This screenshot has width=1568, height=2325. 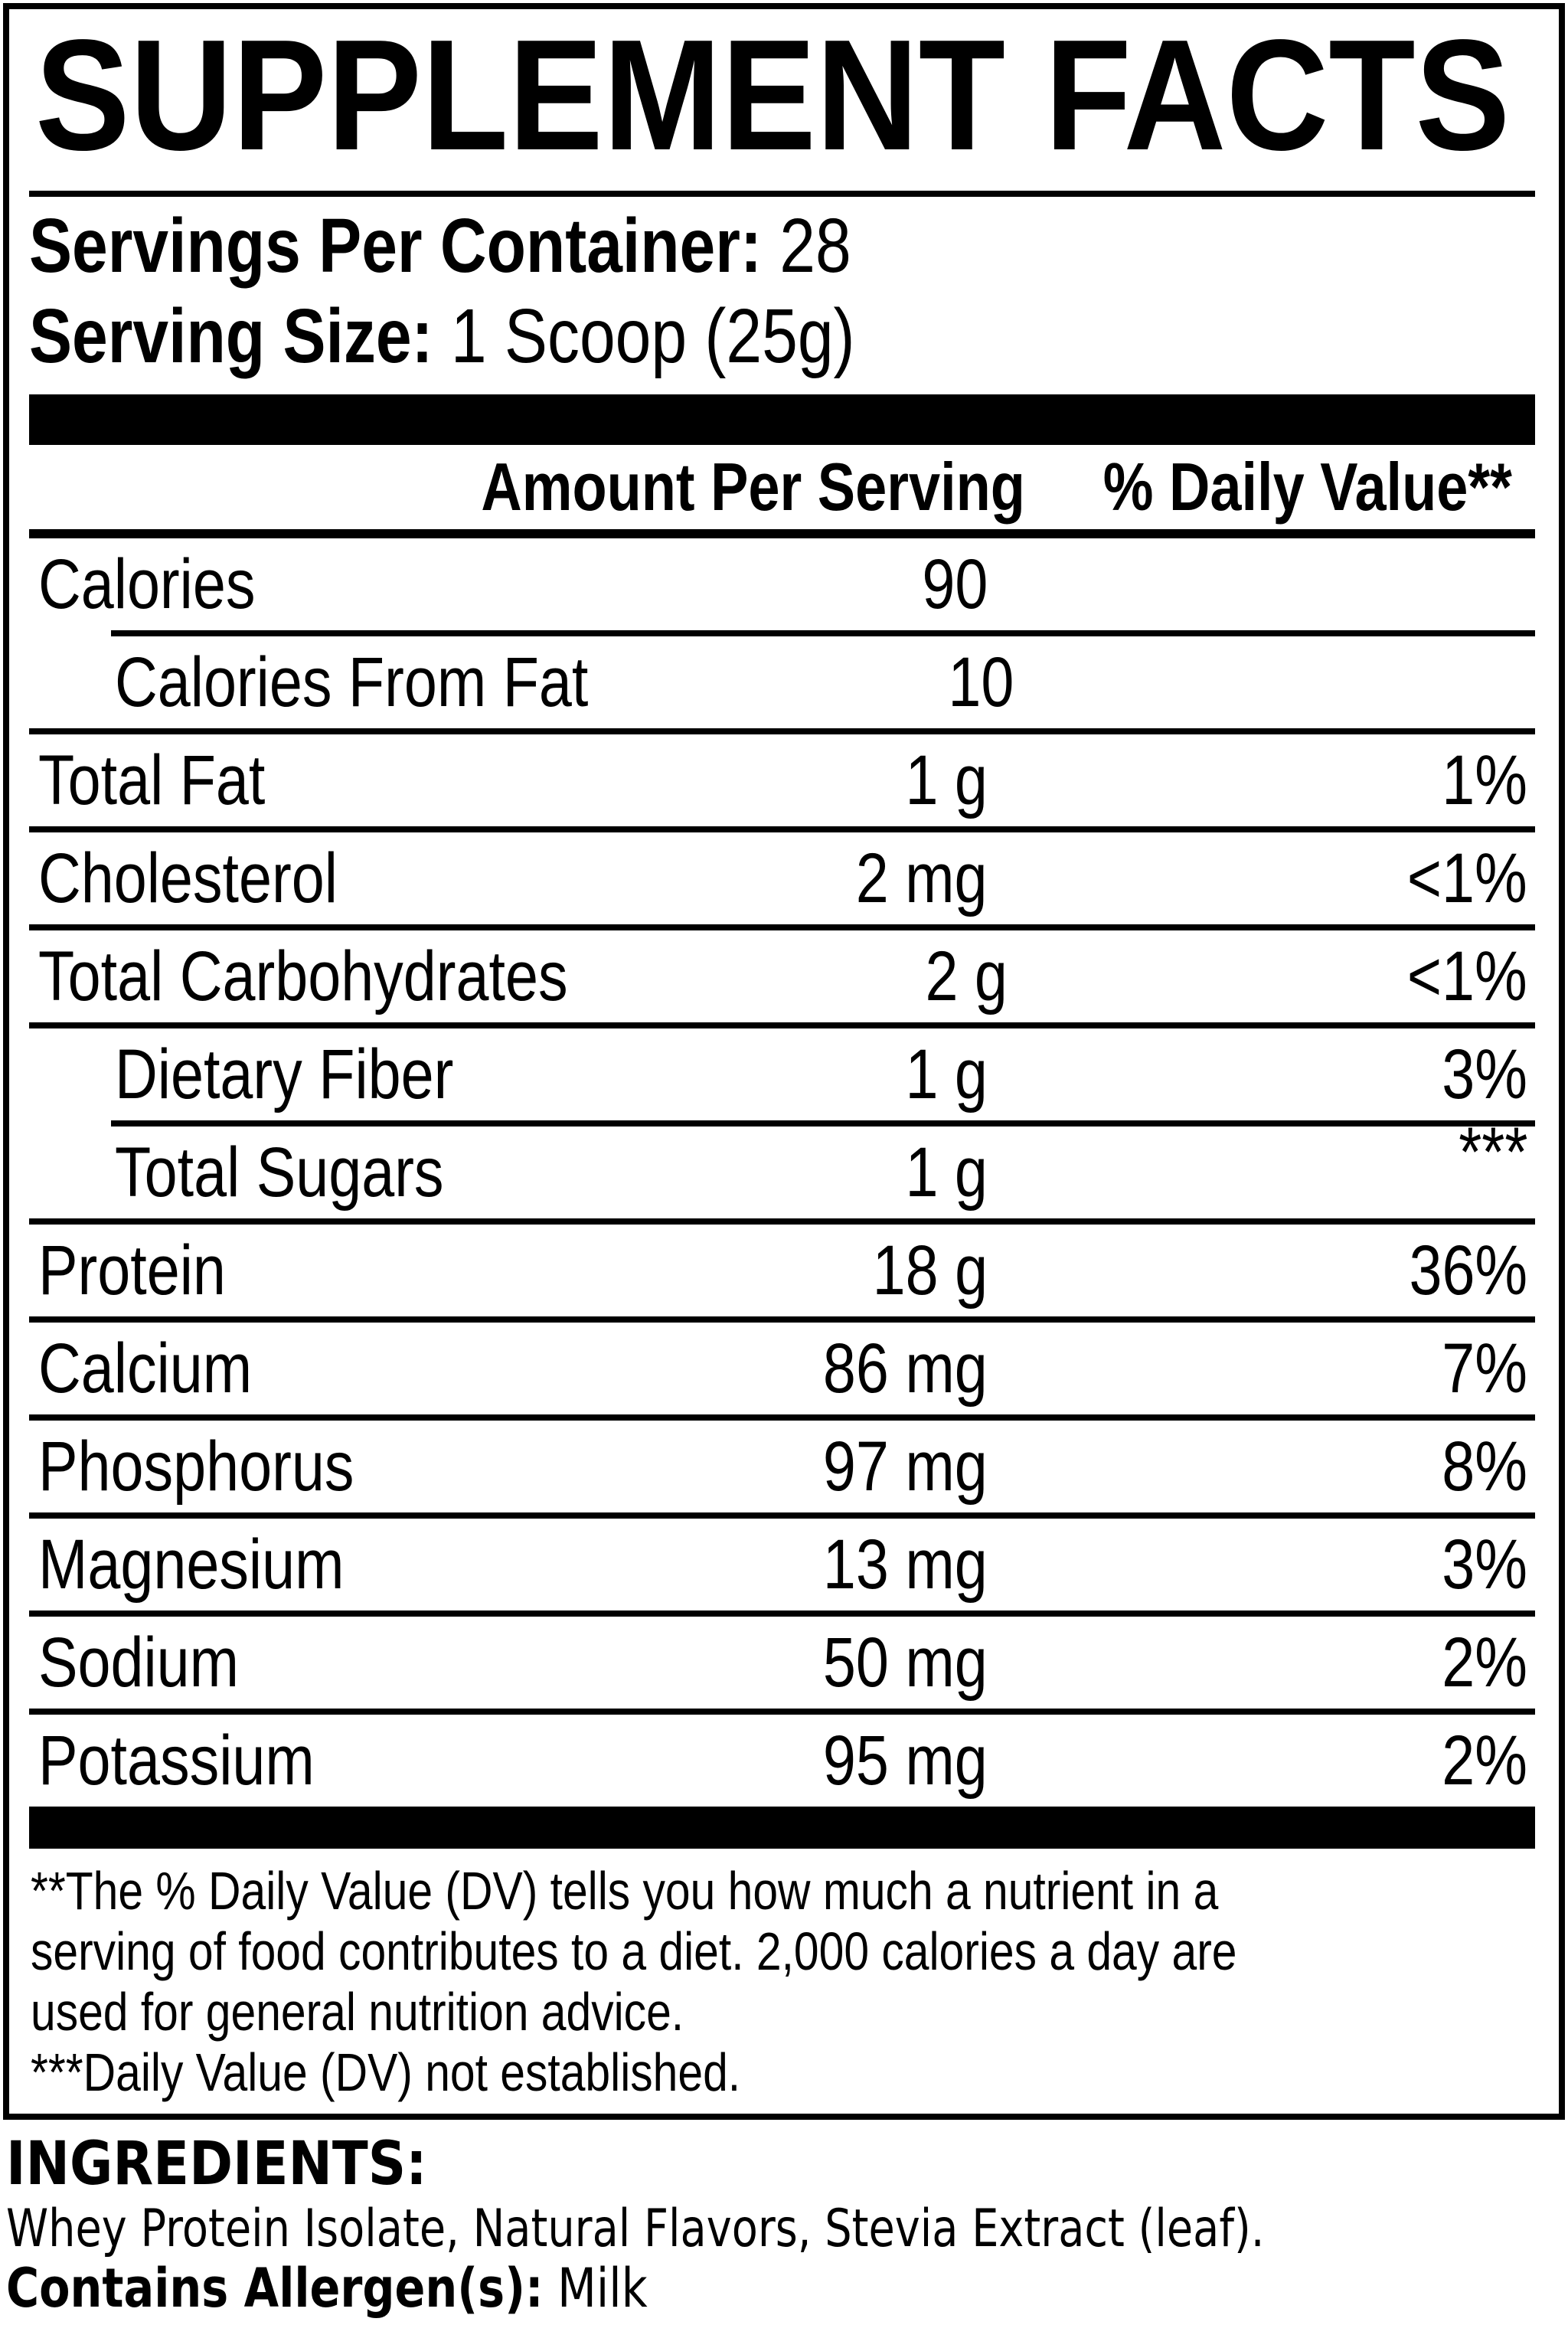 What do you see at coordinates (1261, 584) in the screenshot?
I see `nutrient-dv-cell` at bounding box center [1261, 584].